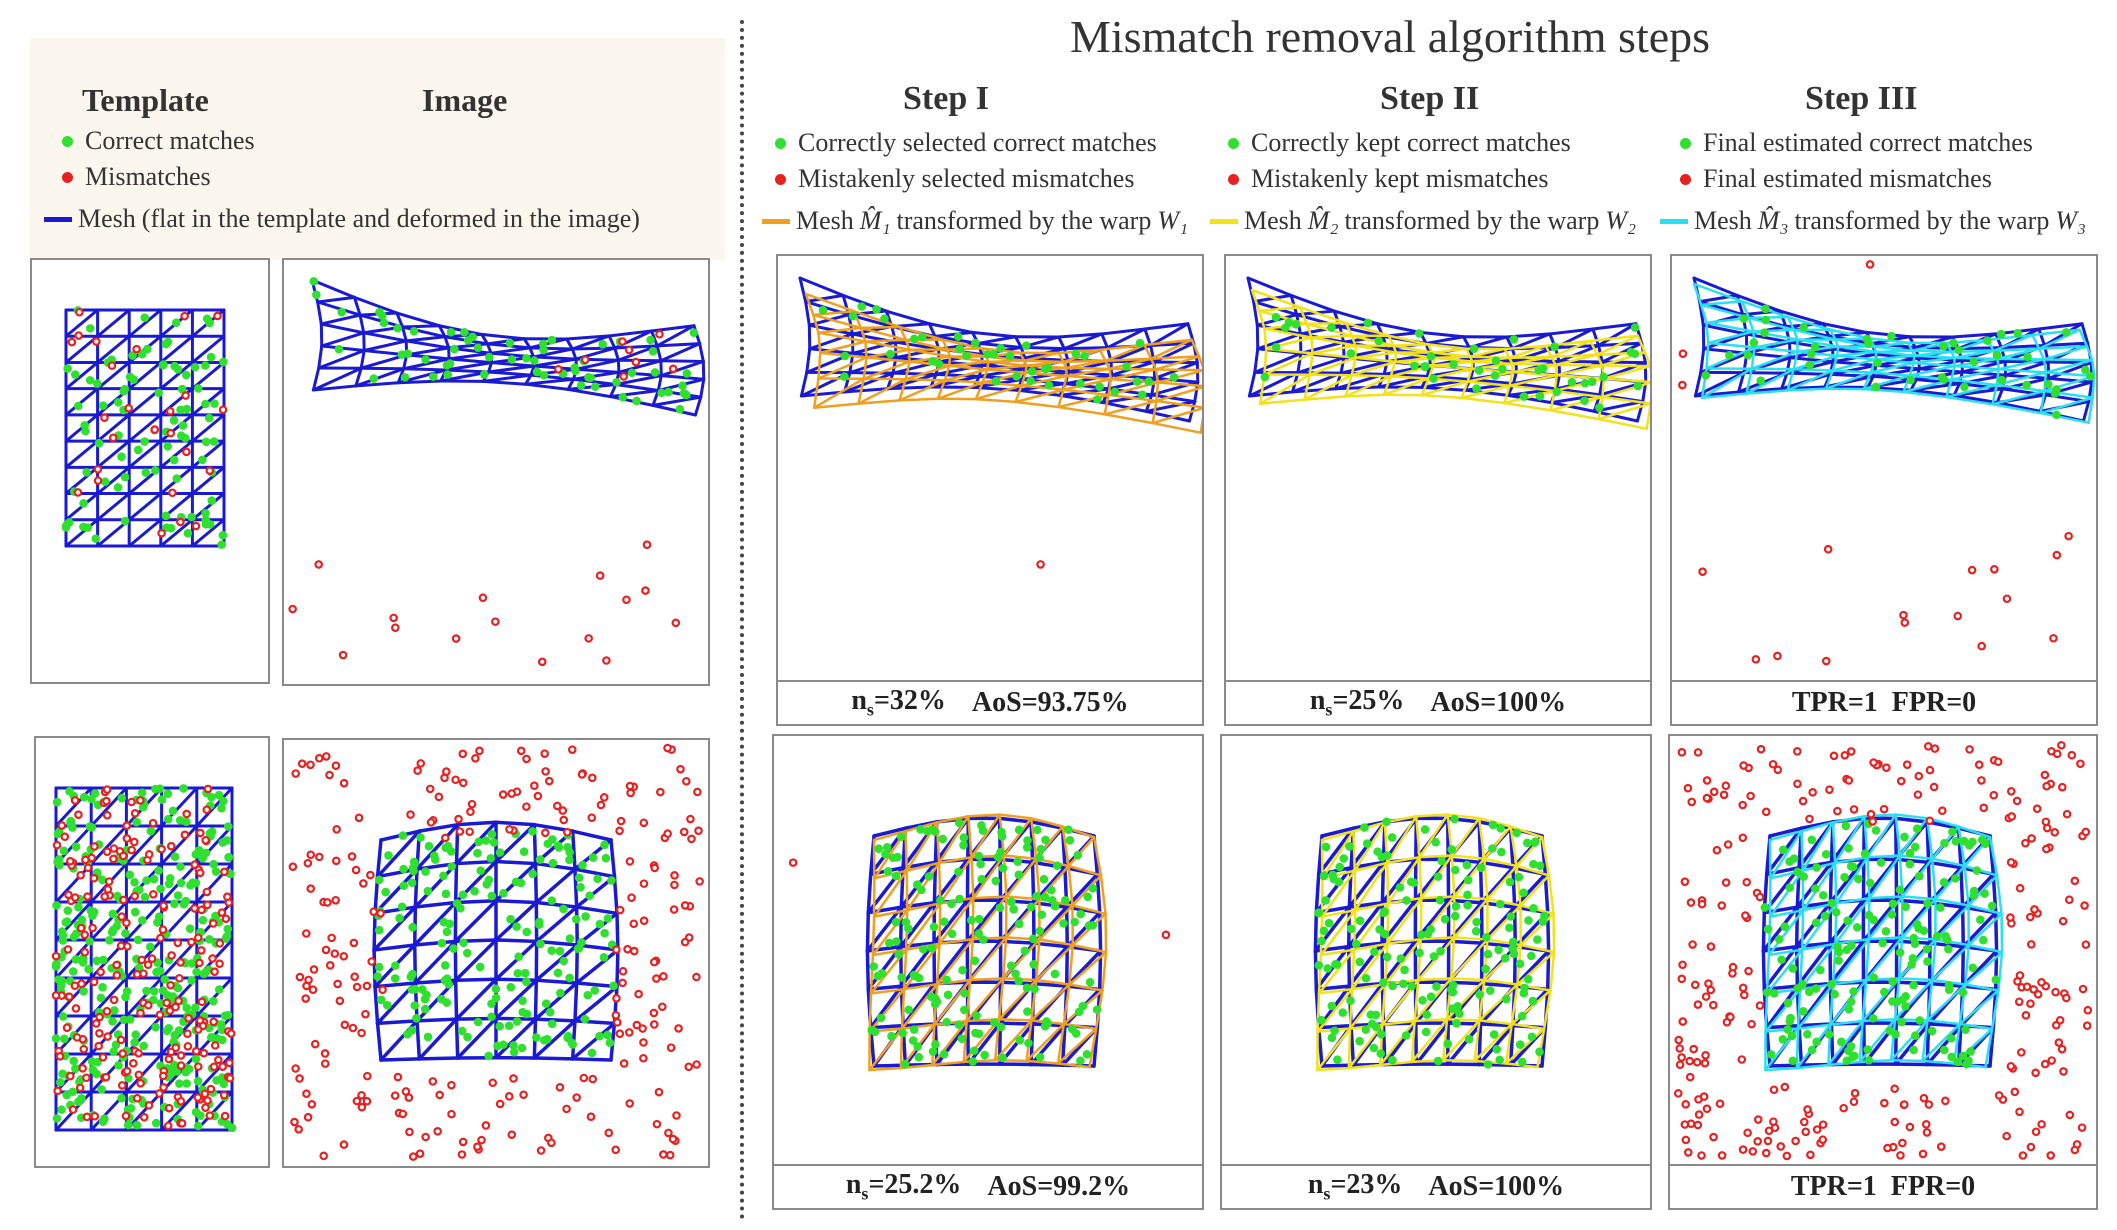 The width and height of the screenshot is (2117, 1230). What do you see at coordinates (58, 219) in the screenshot?
I see `blue-line-icon` at bounding box center [58, 219].